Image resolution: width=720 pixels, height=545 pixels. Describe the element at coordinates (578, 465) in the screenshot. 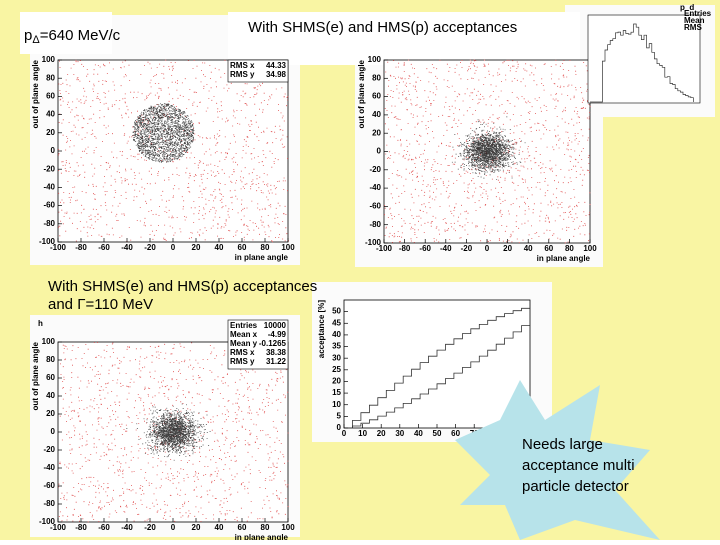

I see `callout-text: acceptance multi` at that location.